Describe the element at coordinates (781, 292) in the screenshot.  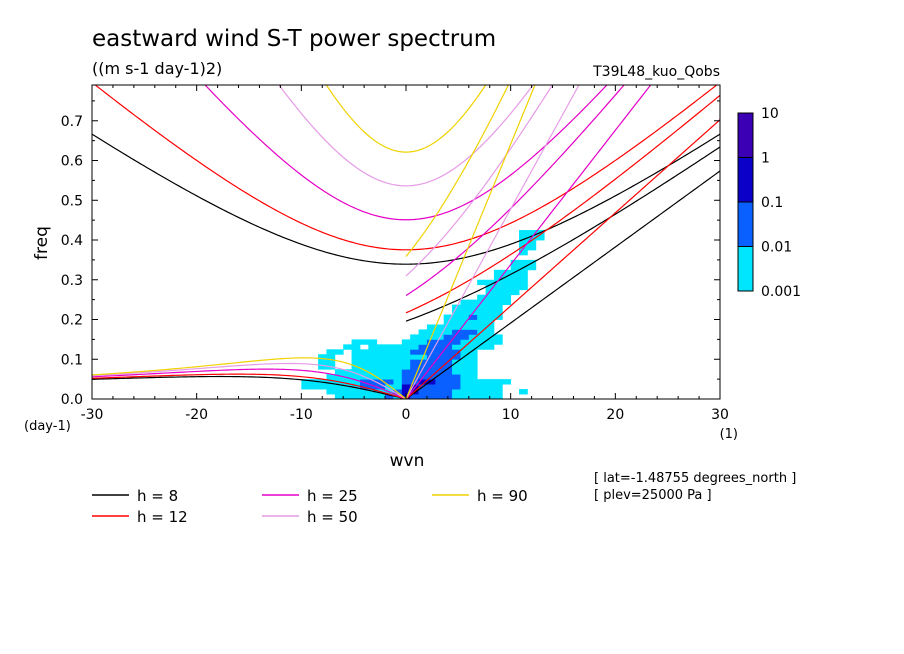
I see `colorbar-label: 0.001` at that location.